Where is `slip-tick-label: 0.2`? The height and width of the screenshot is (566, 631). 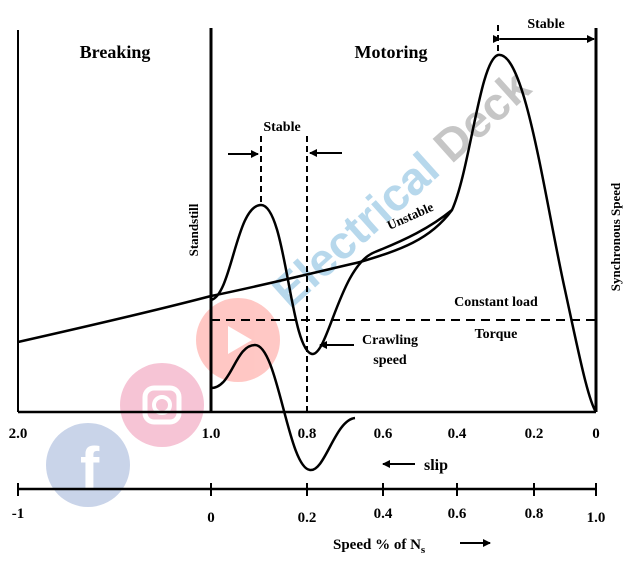
slip-tick-label: 0.2 is located at coordinates (534, 434).